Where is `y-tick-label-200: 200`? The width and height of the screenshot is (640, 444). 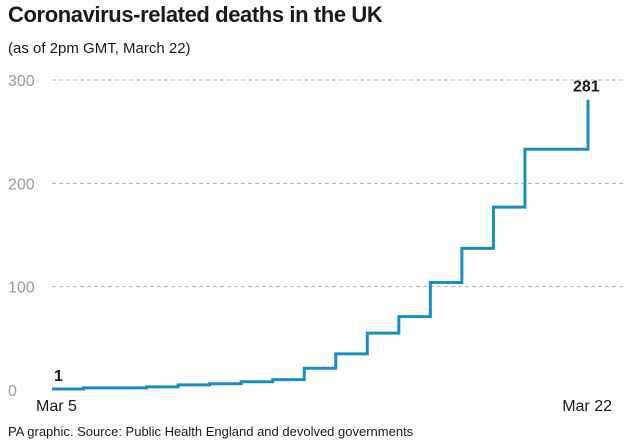 y-tick-label-200: 200 is located at coordinates (21, 184).